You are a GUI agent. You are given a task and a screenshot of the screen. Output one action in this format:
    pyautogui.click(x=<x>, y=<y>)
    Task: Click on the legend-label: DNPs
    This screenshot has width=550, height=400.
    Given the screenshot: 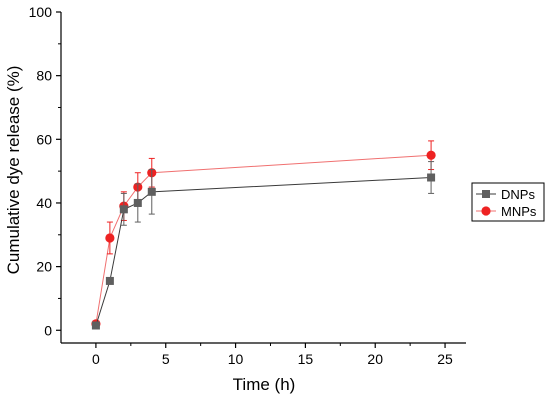 What is the action you would take?
    pyautogui.click(x=518, y=194)
    